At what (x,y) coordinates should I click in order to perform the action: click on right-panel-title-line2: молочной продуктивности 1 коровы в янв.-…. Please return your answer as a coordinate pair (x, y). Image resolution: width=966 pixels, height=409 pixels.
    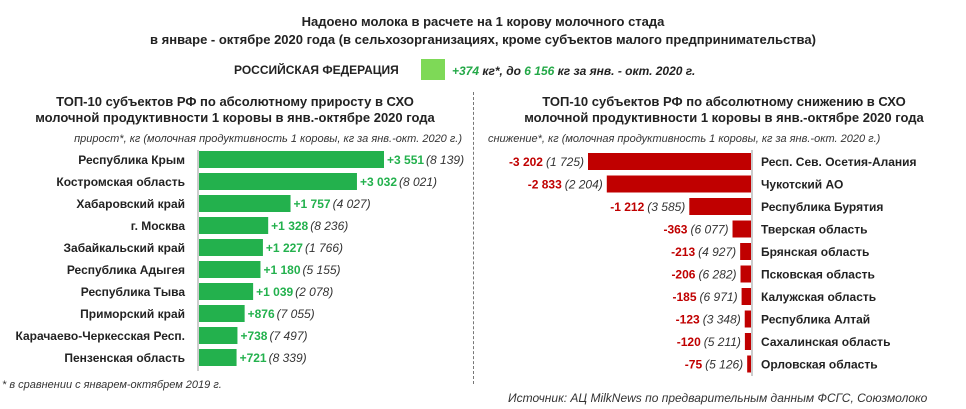
    Looking at the image, I should click on (724, 117).